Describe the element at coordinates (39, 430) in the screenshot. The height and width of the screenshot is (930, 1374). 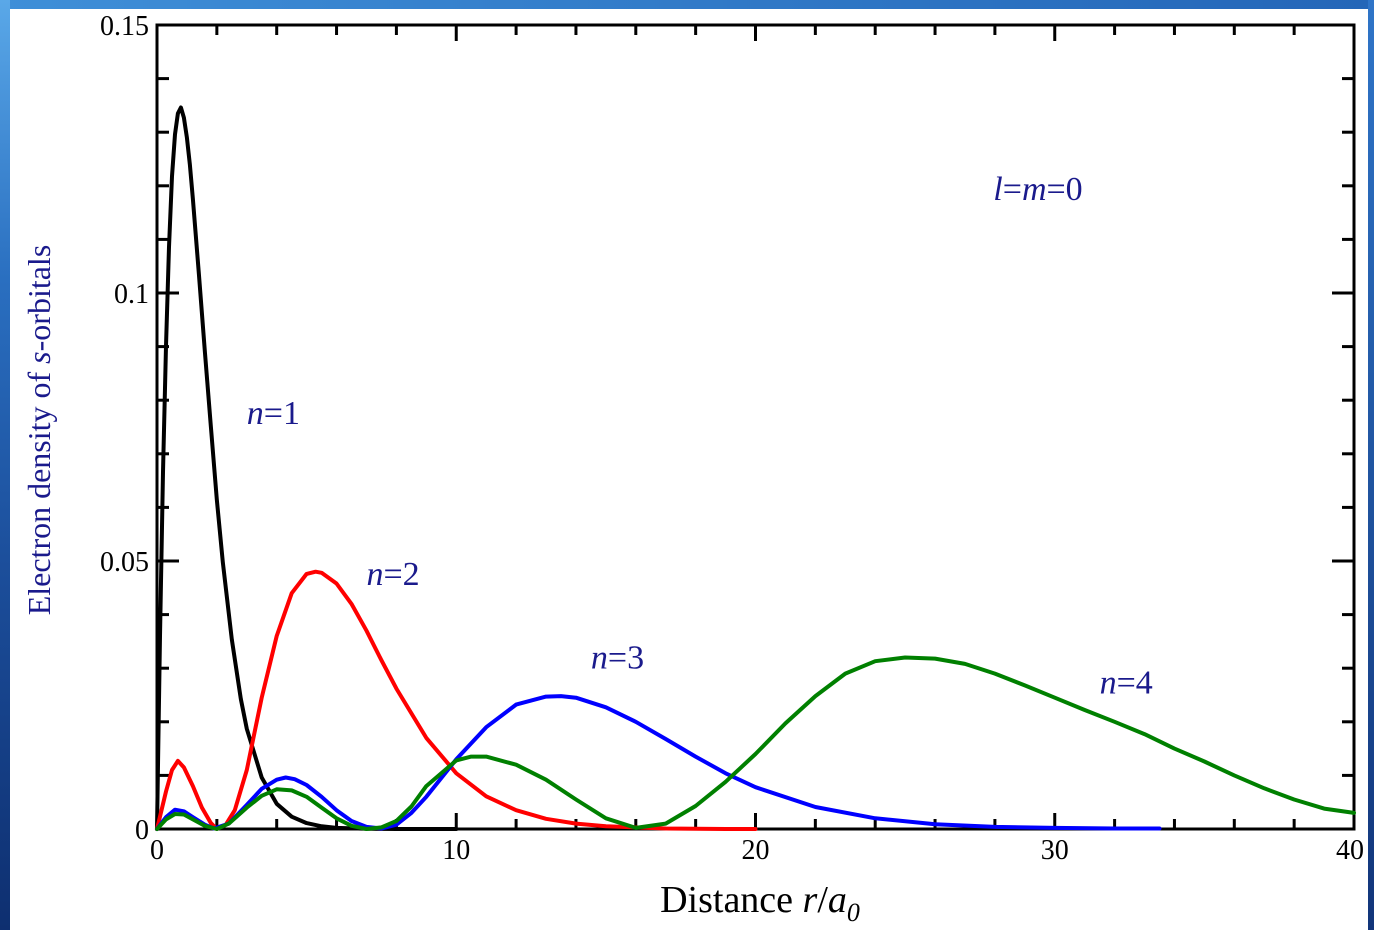
I see `y-axis-label: Electron density of s-orbitals` at that location.